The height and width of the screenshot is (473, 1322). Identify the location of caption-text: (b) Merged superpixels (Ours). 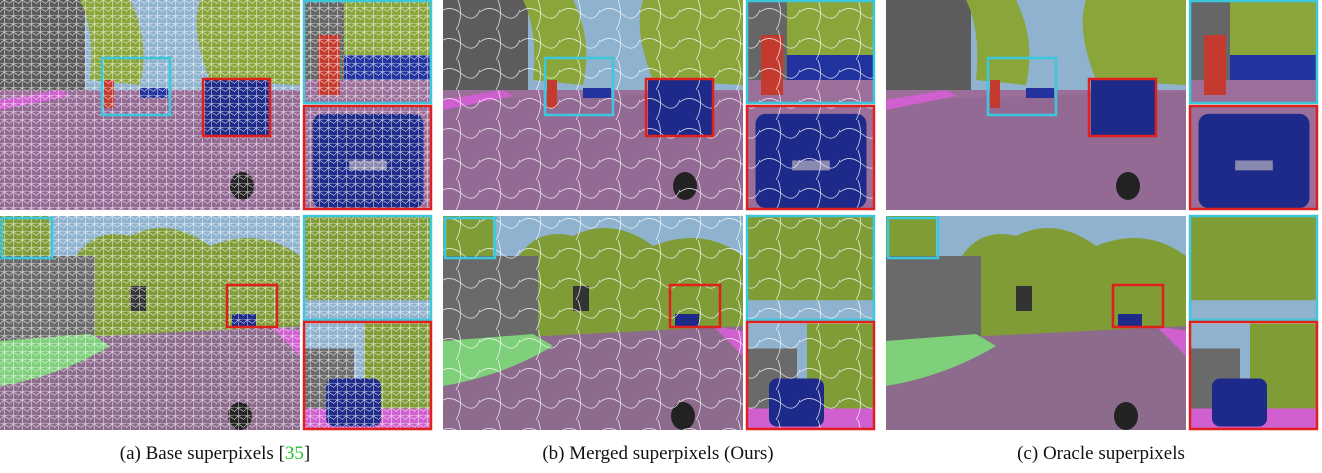
(658, 453).